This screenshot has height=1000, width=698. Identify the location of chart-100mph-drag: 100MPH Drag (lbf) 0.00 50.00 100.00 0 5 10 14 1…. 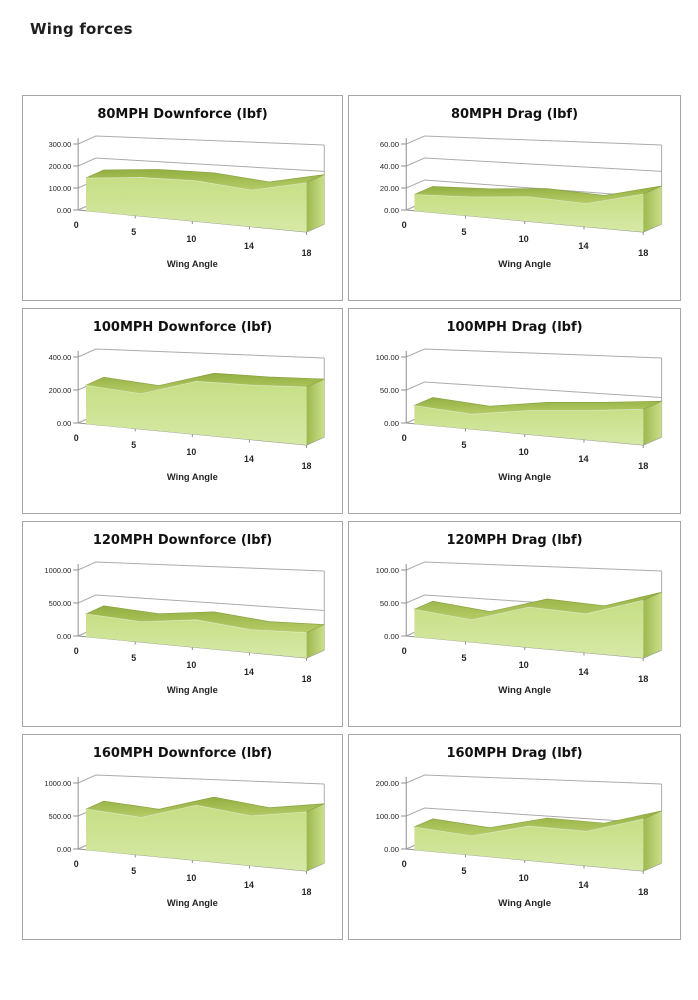
(514, 411).